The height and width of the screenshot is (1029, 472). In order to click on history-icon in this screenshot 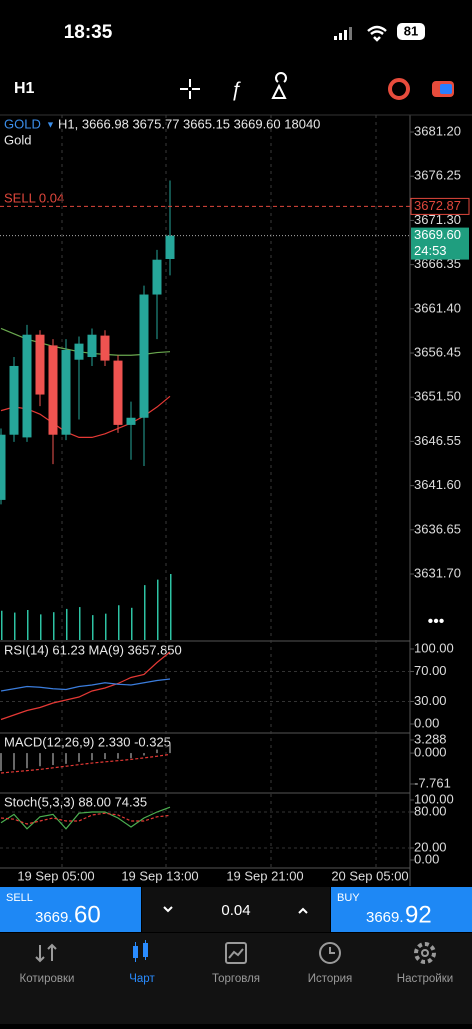, I will do `click(330, 953)`.